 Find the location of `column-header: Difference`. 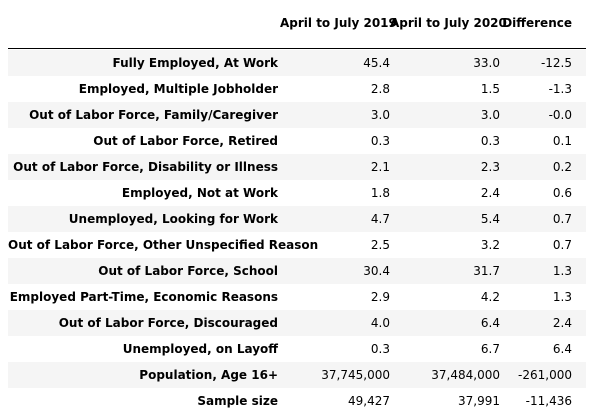

column-header: Difference is located at coordinates (537, 23).